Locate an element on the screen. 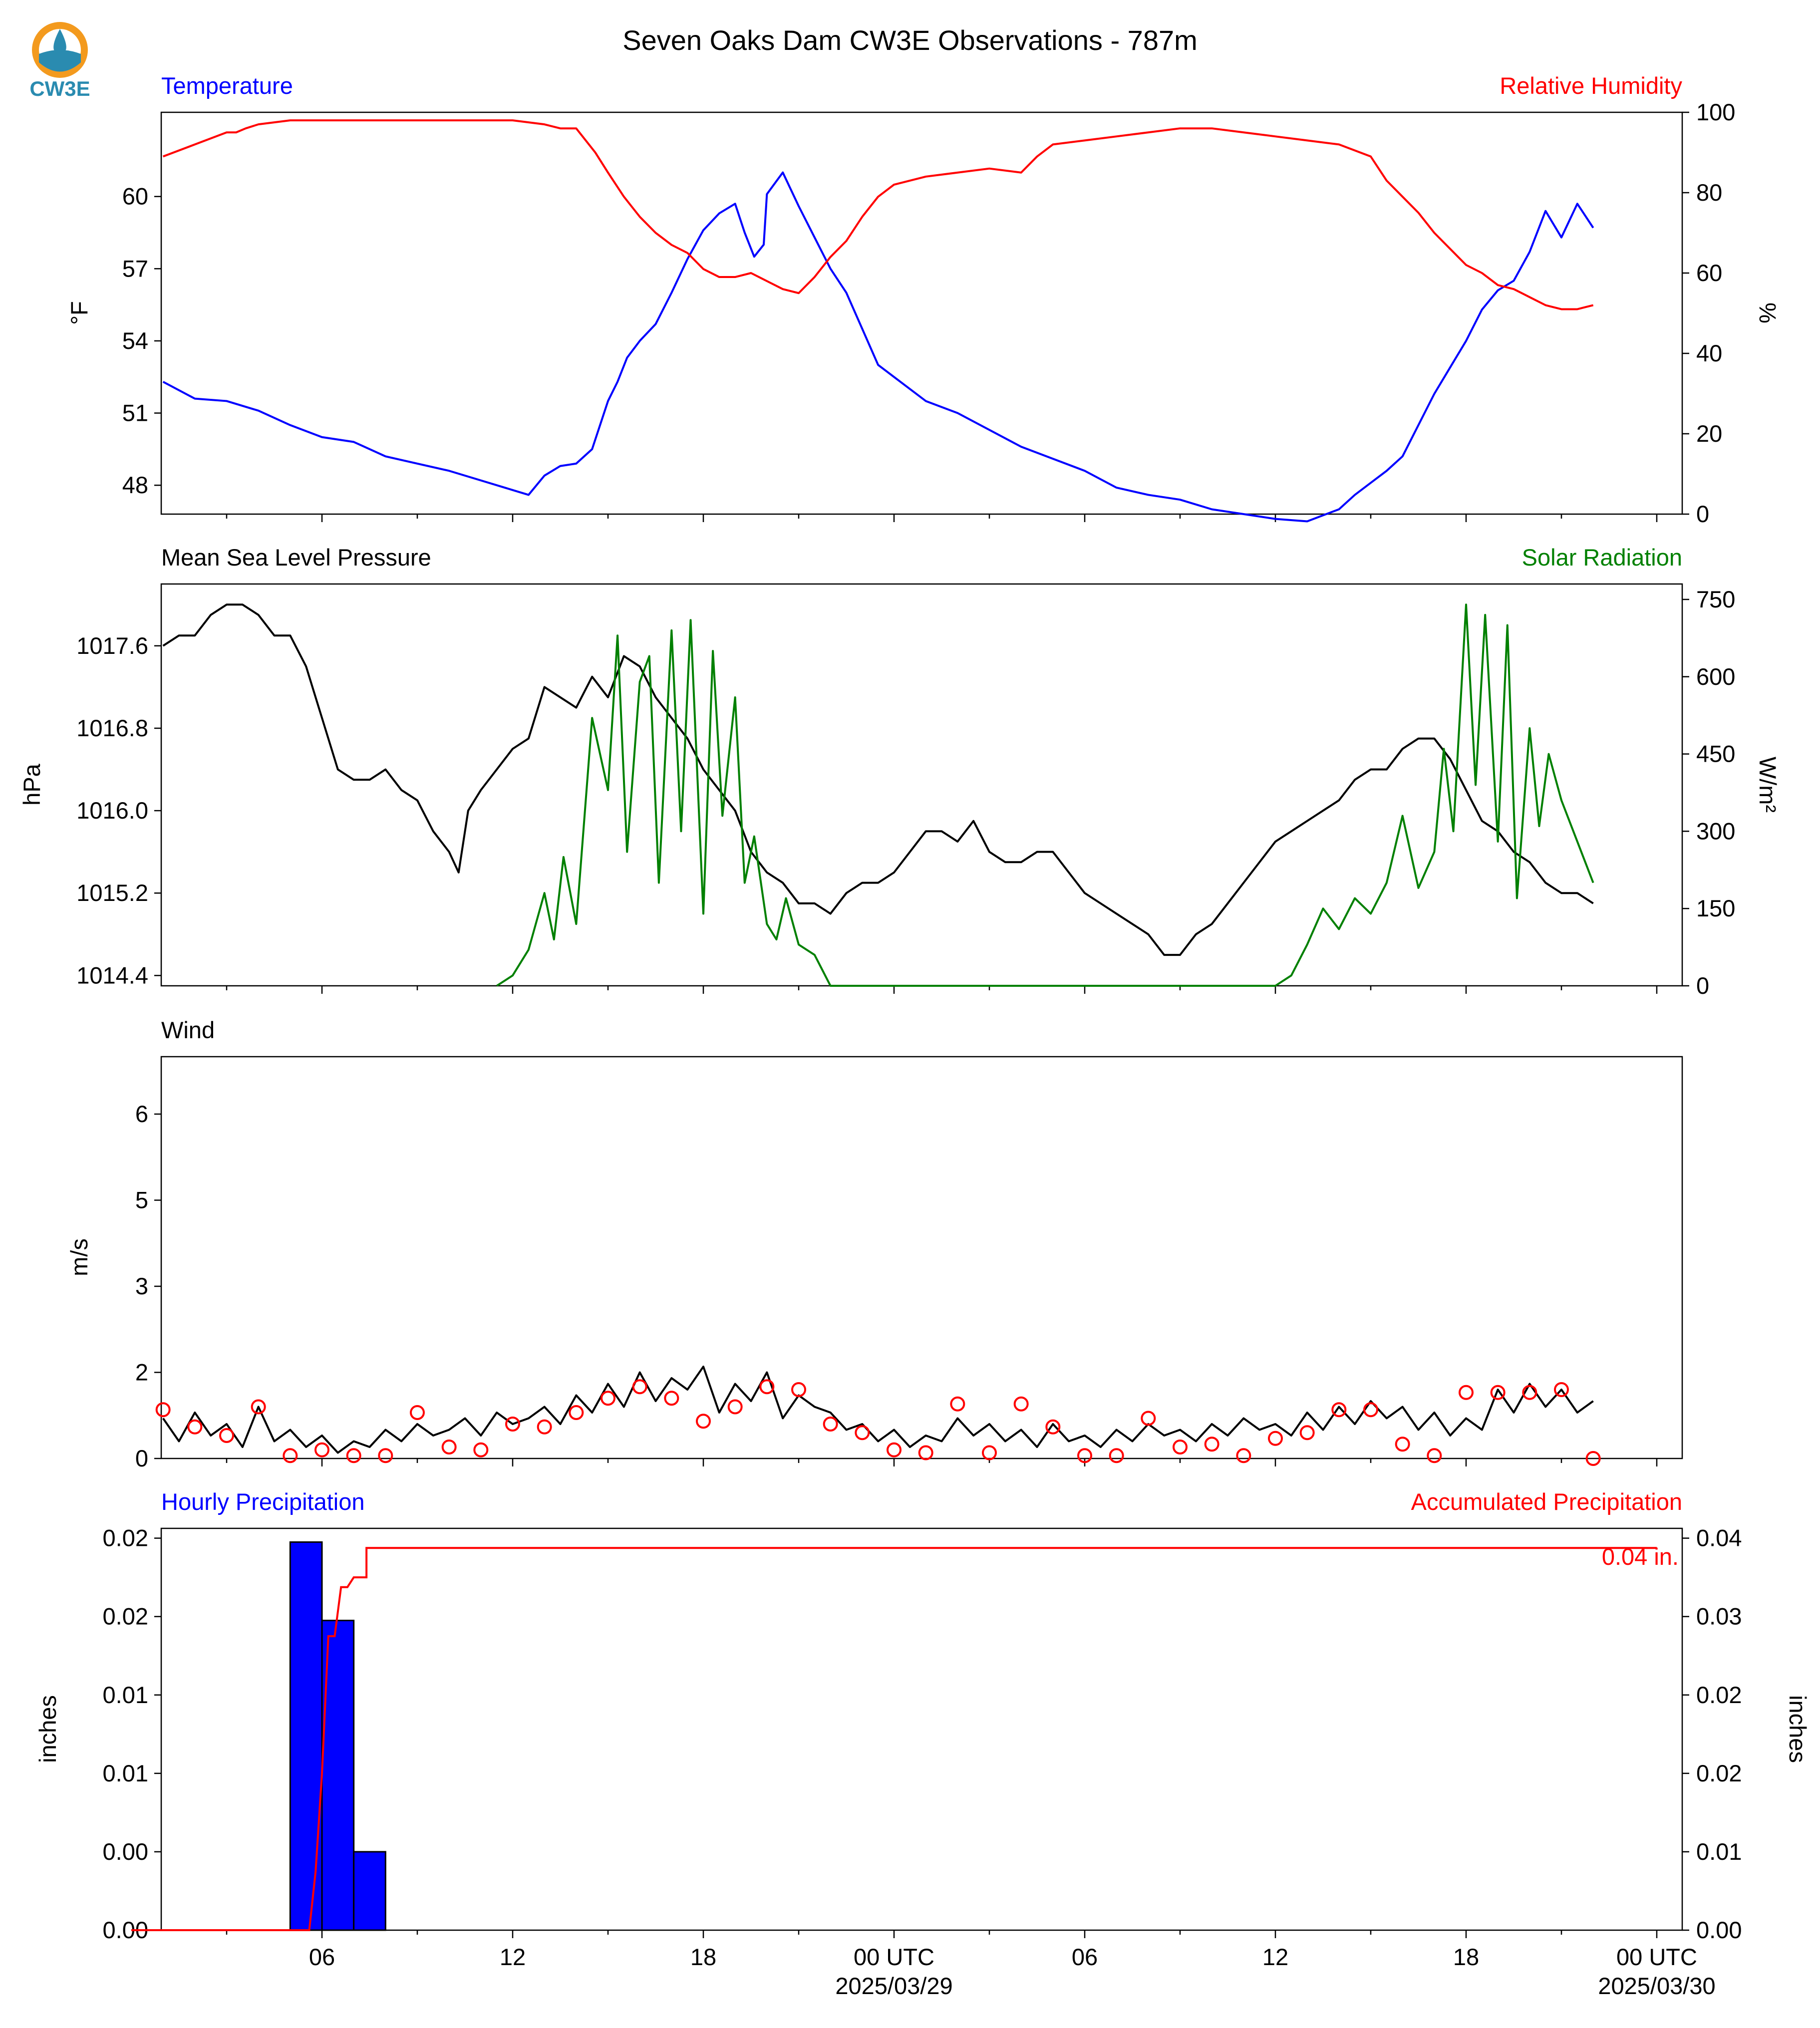  y-tick-label: 57 is located at coordinates (135, 268).